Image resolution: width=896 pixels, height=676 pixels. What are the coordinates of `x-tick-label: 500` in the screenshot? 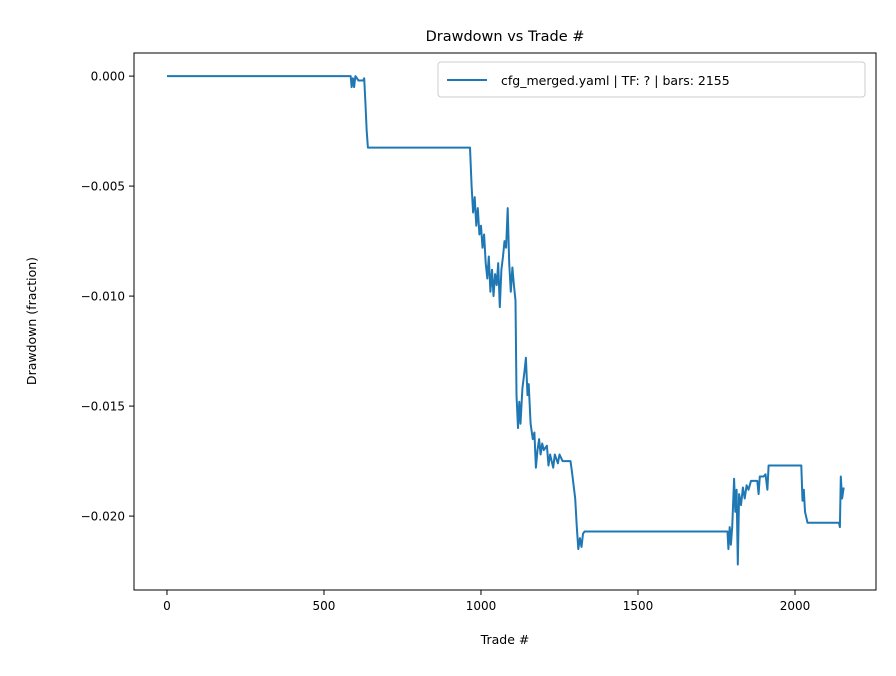 It's located at (324, 606).